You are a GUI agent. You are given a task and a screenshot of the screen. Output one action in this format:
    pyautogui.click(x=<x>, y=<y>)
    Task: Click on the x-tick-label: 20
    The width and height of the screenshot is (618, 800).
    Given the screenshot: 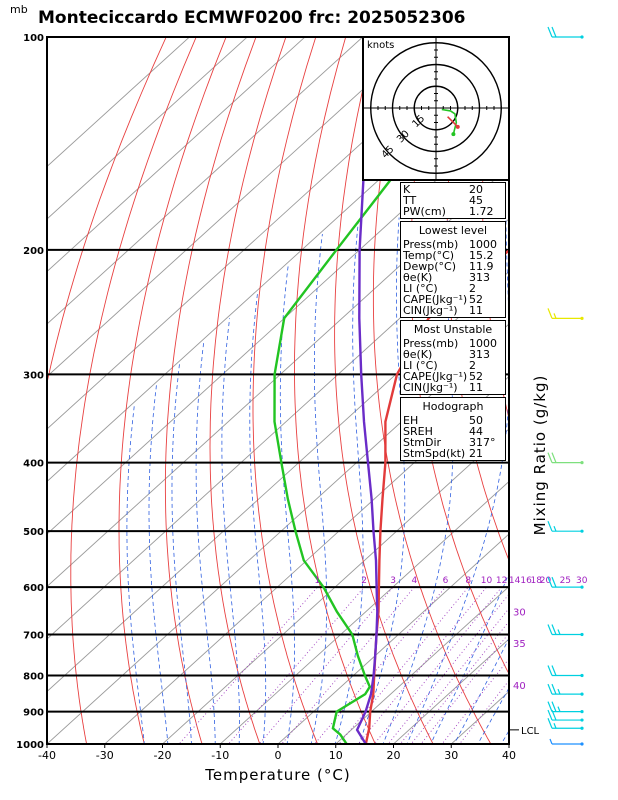 What is the action you would take?
    pyautogui.click(x=394, y=755)
    